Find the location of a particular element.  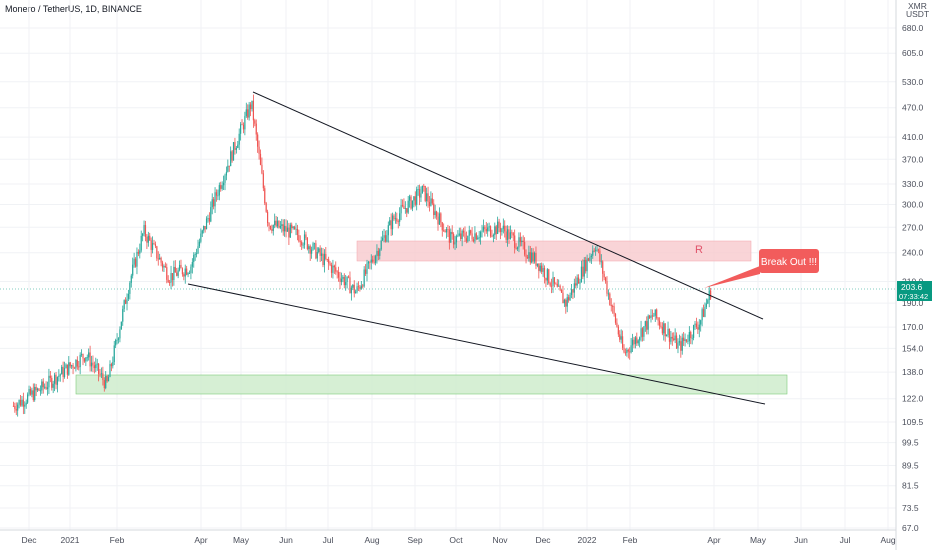

time-label: Jun is located at coordinates (801, 540).